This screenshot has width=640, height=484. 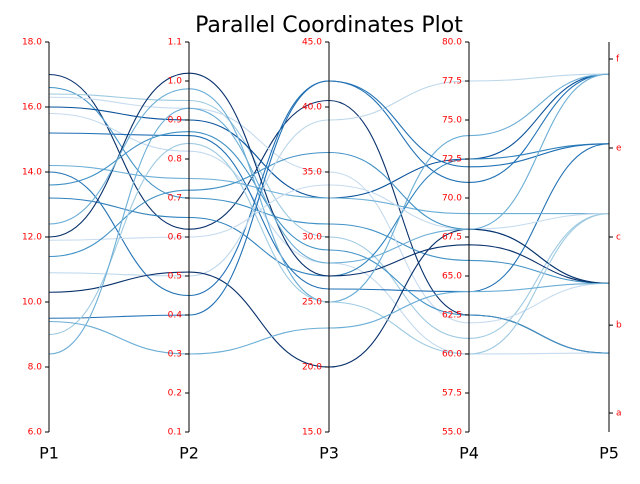 I want to click on tick-label: 40.0, so click(x=312, y=108).